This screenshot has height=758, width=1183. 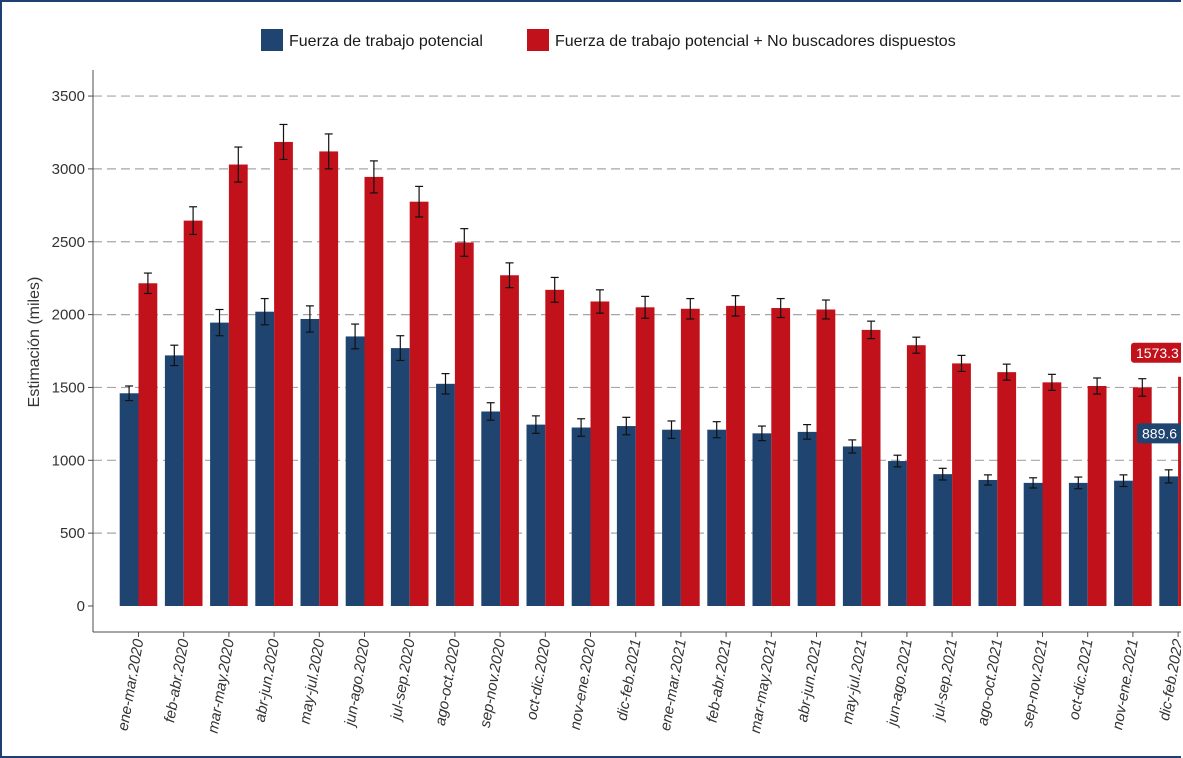 I want to click on y-tick-label: 2500, so click(x=68, y=242).